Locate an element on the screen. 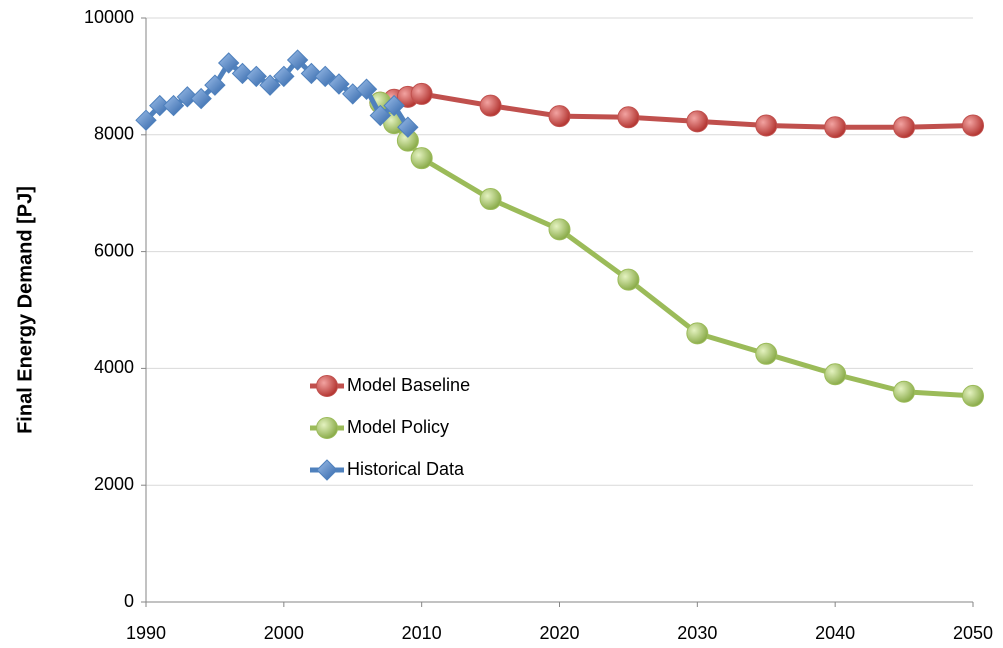 This screenshot has width=1003, height=648. y-tick-label: 6000 is located at coordinates (114, 250).